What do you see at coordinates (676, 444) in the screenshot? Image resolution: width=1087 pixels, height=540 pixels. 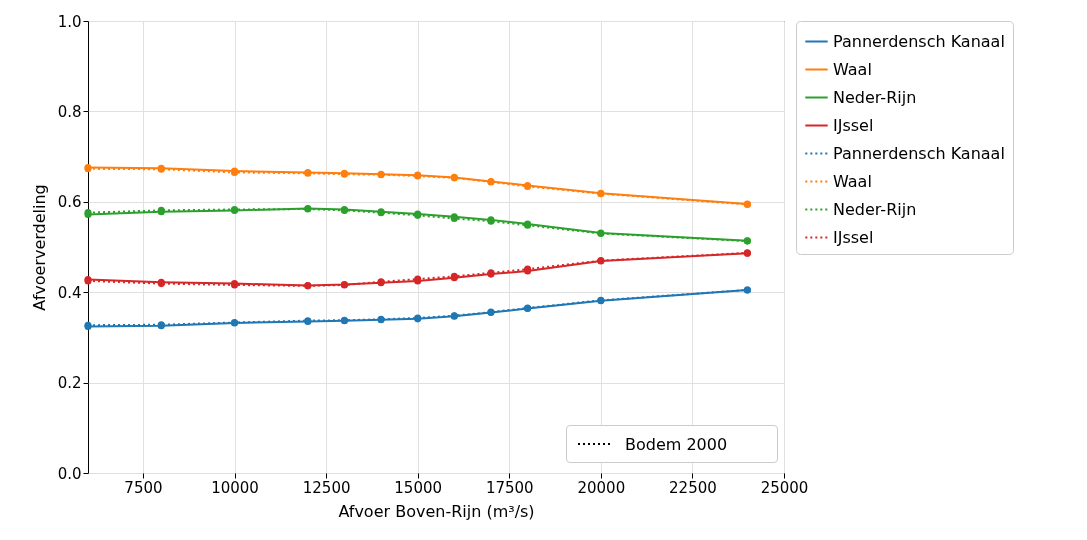 I see `annotation: Bodem 2000` at bounding box center [676, 444].